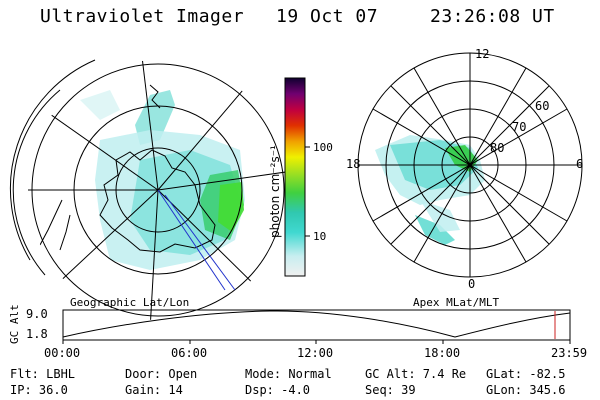  What do you see at coordinates (323, 147) in the screenshot?
I see `colorbar-tick-100: 100` at bounding box center [323, 147].